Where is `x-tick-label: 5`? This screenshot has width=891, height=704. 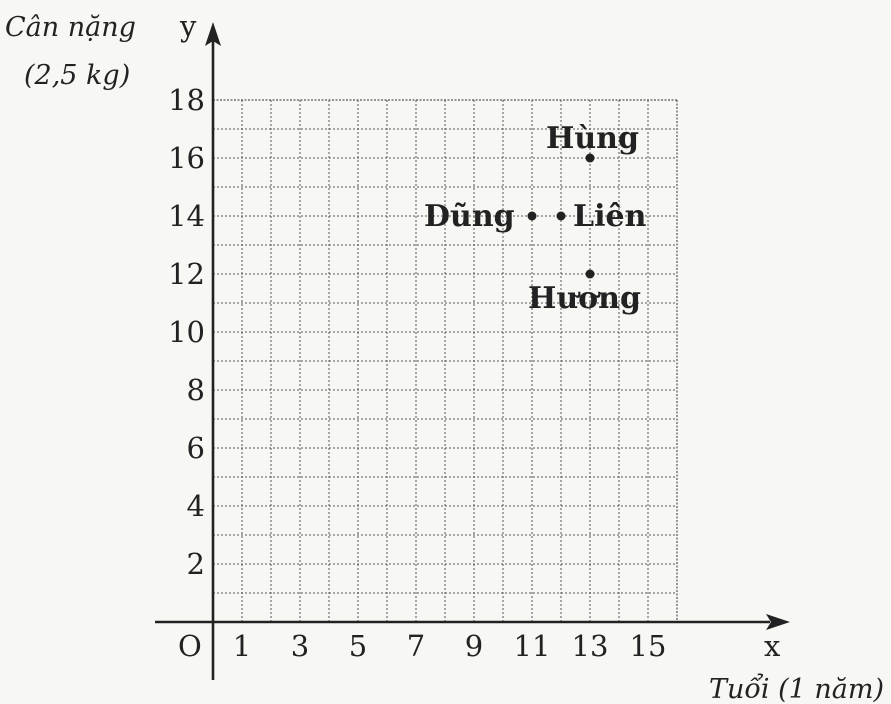 x-tick-label: 5 is located at coordinates (358, 646).